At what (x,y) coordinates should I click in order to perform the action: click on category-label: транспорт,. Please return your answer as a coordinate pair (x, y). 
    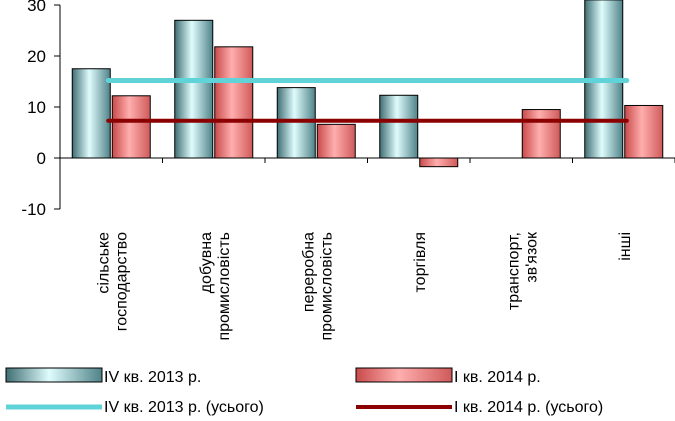
    Looking at the image, I should click on (513, 271).